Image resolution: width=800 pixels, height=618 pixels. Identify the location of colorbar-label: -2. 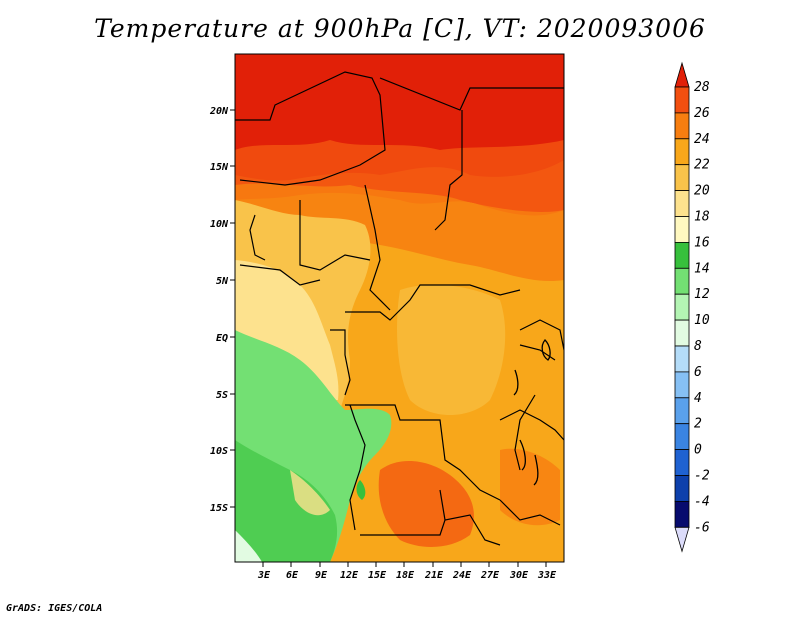
(702, 476).